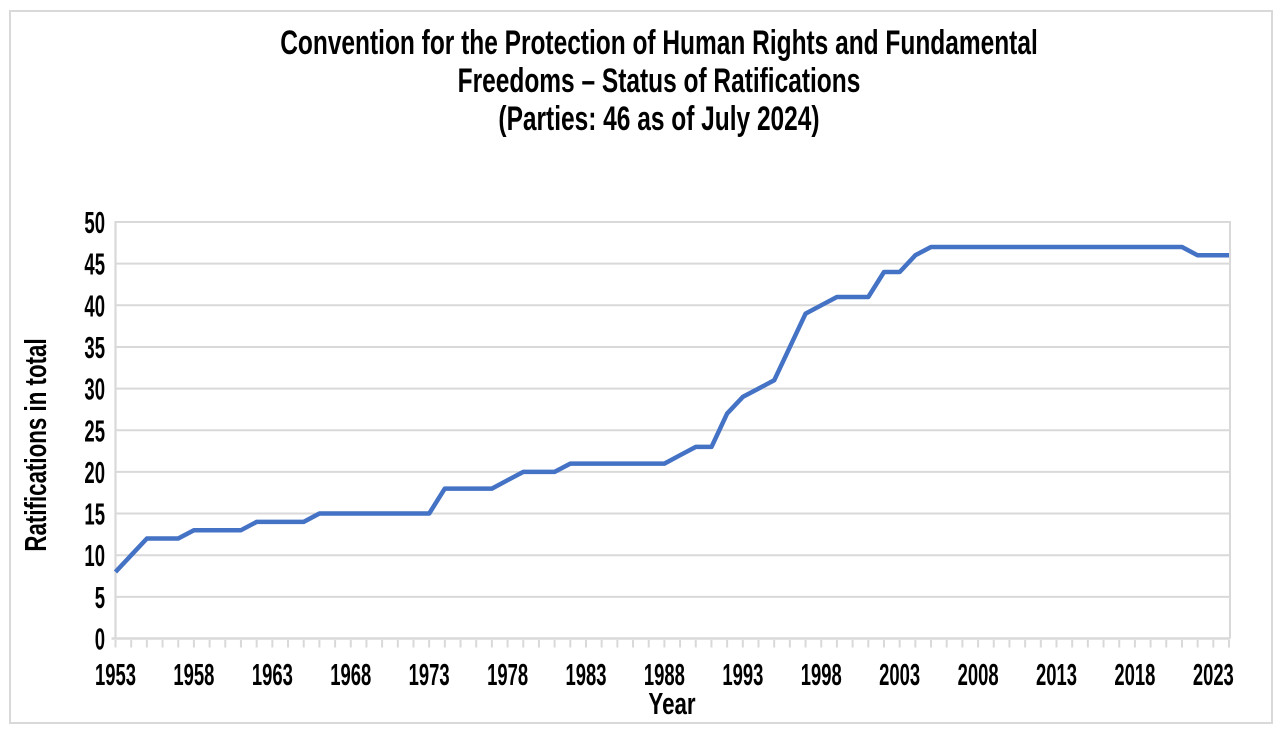 The height and width of the screenshot is (735, 1286). I want to click on y-tick-label: 25, so click(94, 430).